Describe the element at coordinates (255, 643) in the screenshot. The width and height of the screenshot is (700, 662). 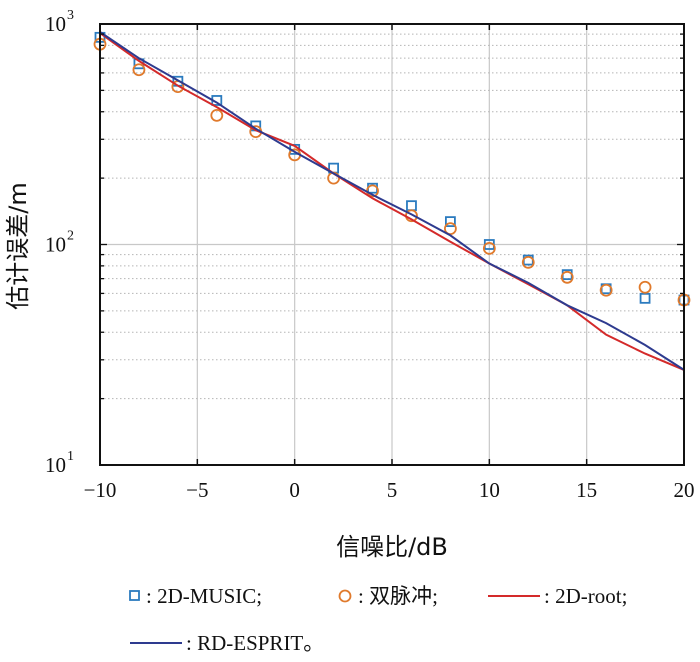
I see `legend-label: : RD-ESPRIT。` at that location.